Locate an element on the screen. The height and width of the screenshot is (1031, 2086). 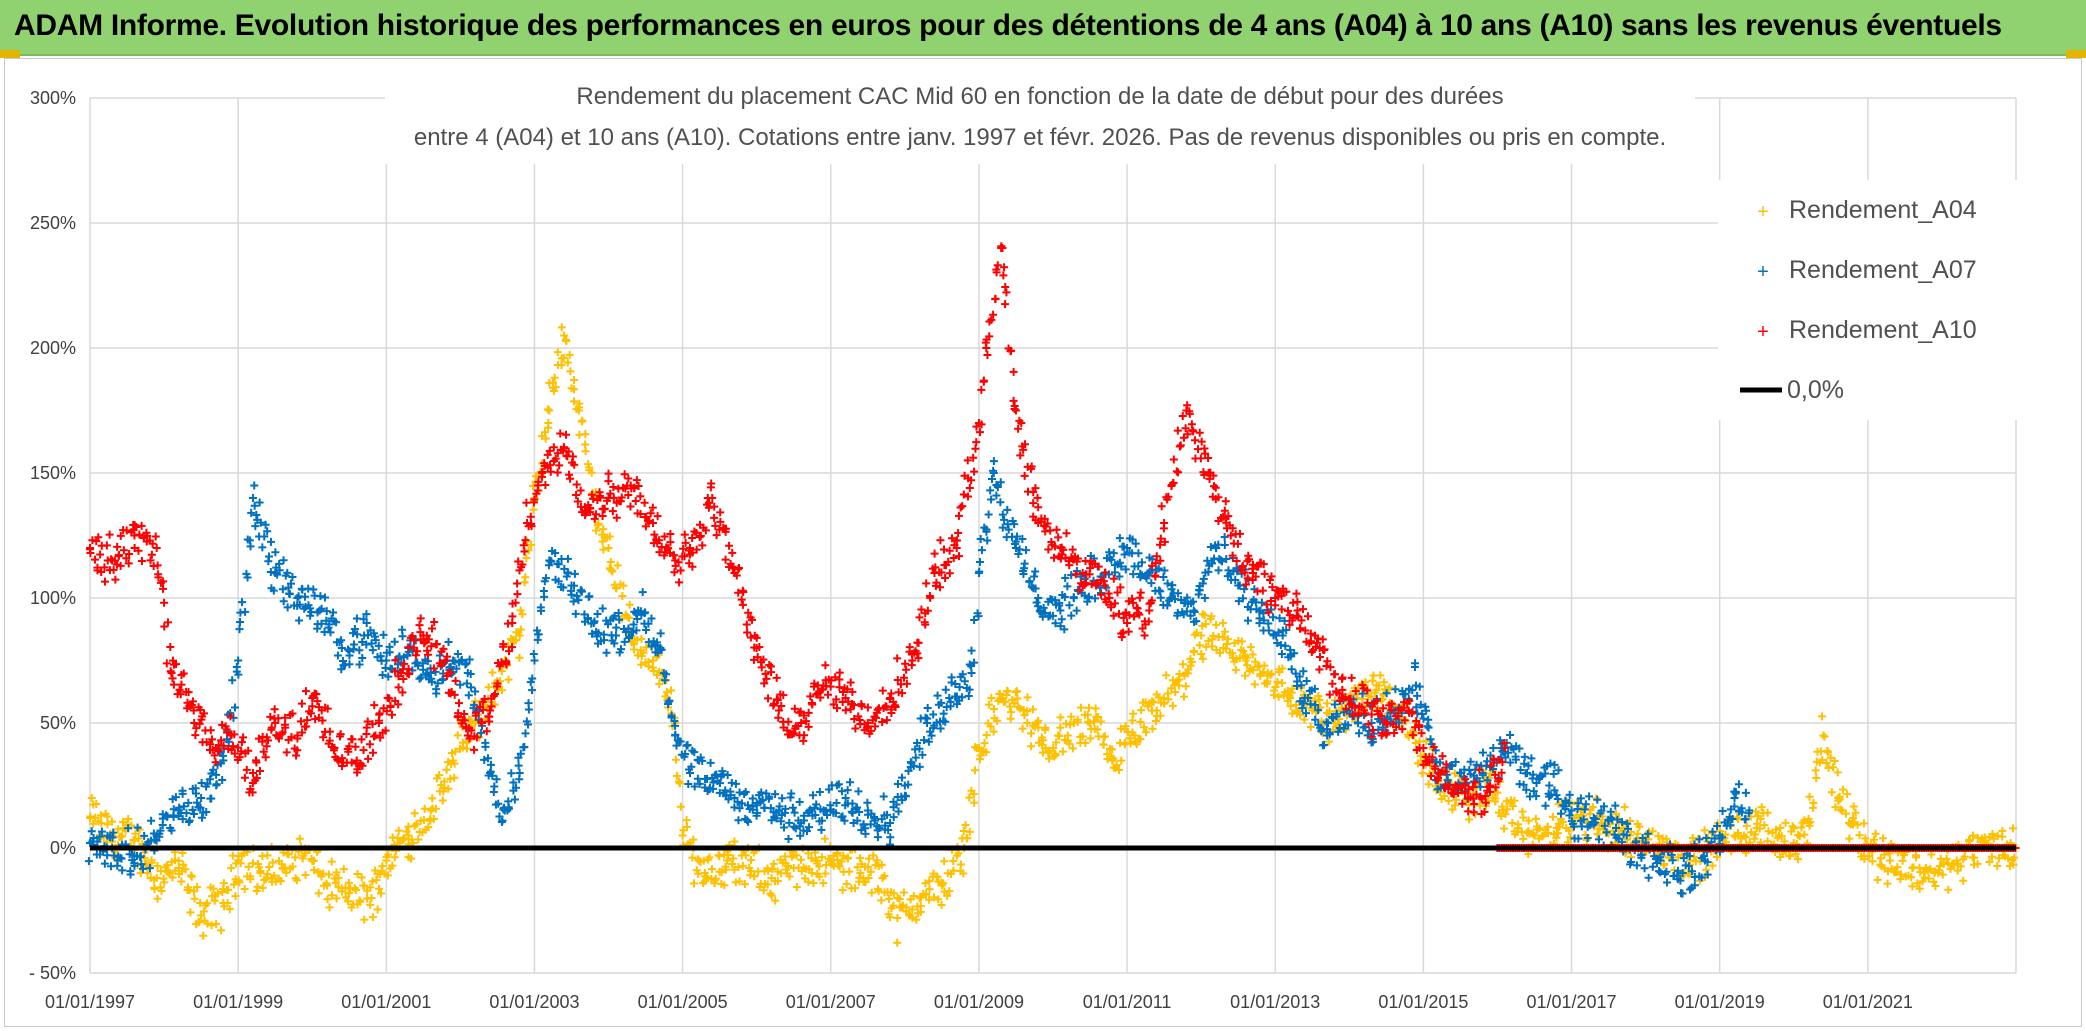
x-tick-label: 01/01/2011 is located at coordinates (1127, 1002).